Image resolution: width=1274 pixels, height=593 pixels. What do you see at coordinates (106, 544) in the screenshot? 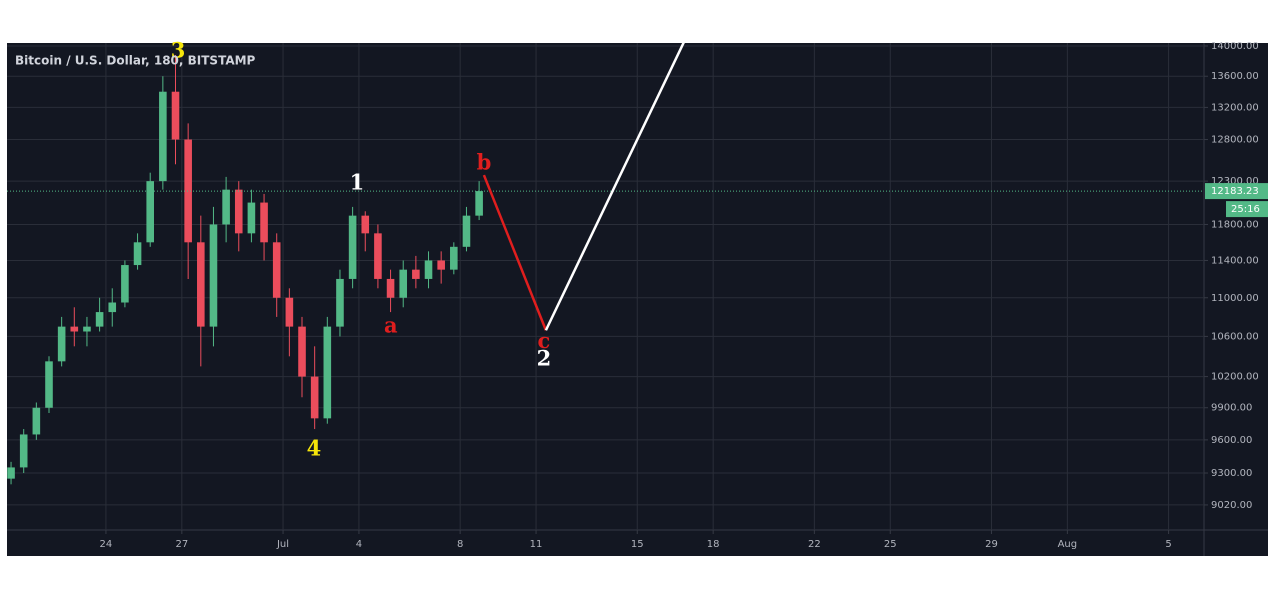
I see `x-tick-label: 24` at bounding box center [106, 544].